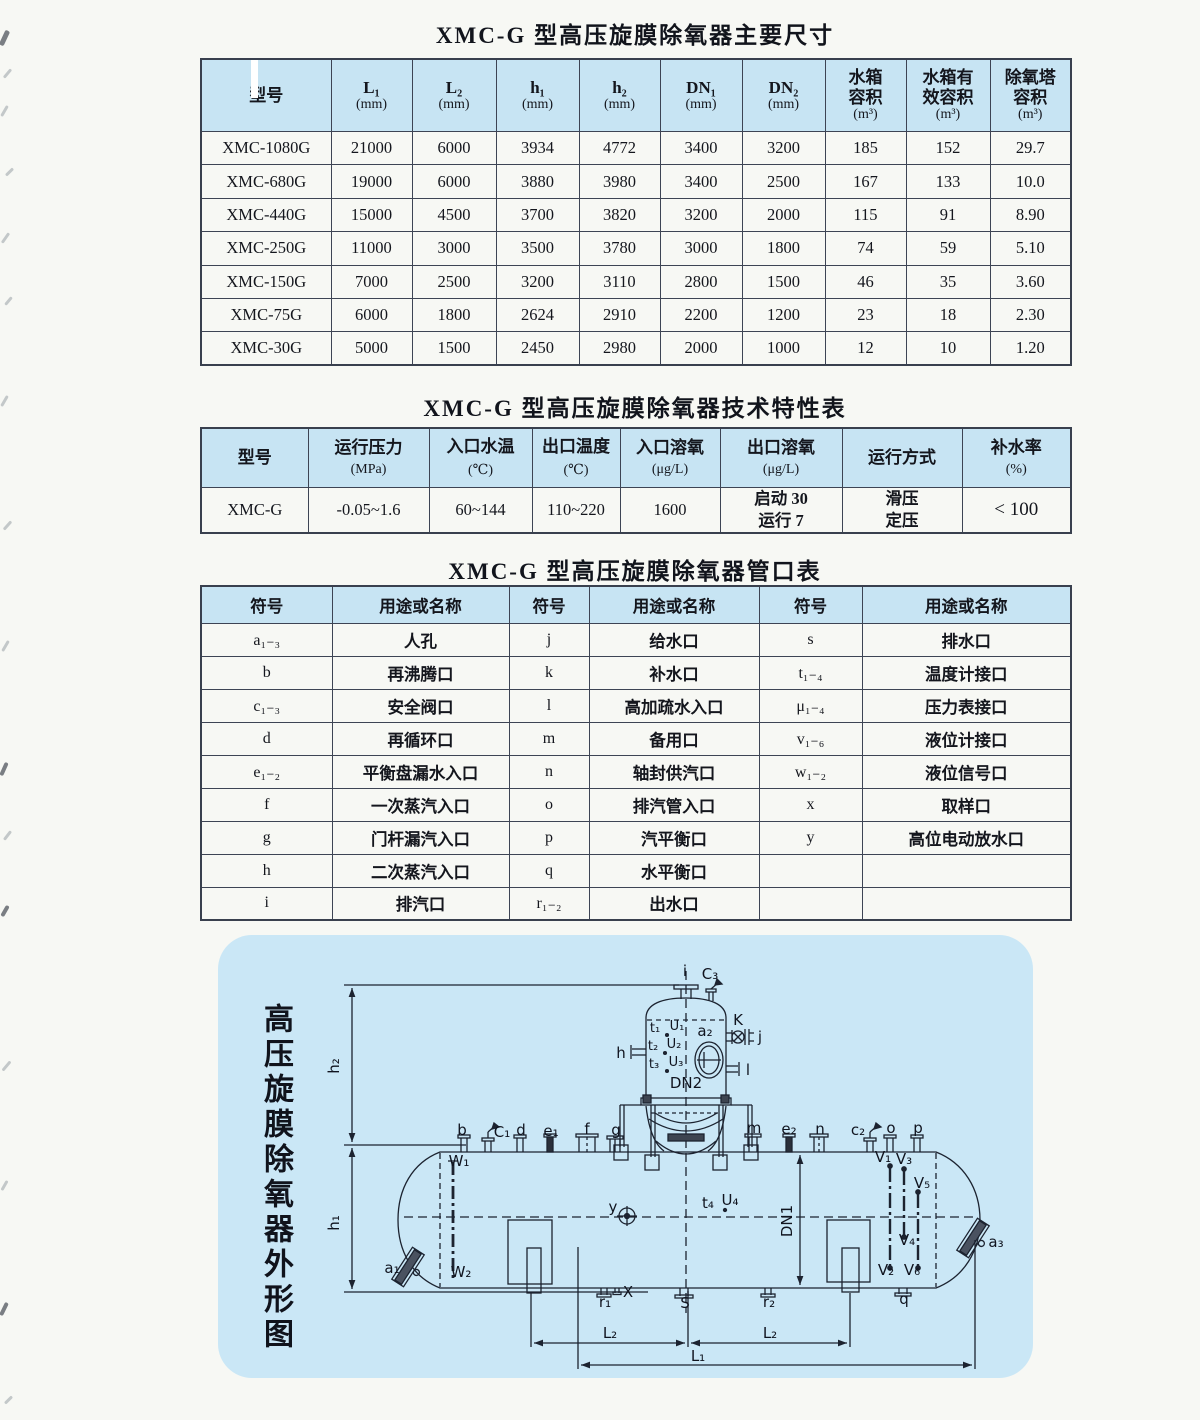  Describe the element at coordinates (674, 738) in the screenshot. I see `table-cell: 备用口` at that location.